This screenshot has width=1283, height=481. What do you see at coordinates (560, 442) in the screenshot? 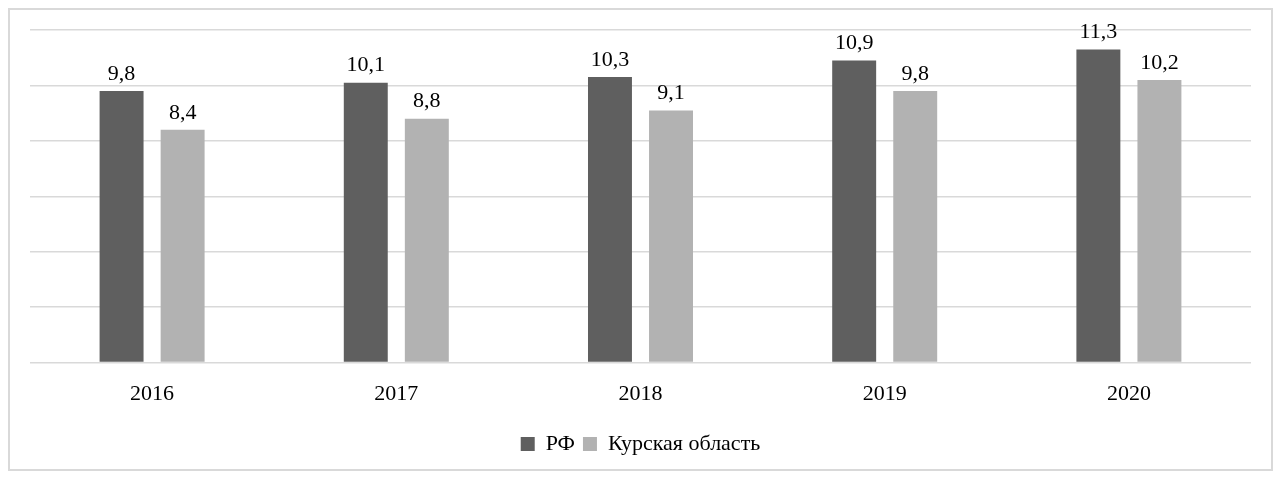
I see `legend-label: РФ` at bounding box center [560, 442].